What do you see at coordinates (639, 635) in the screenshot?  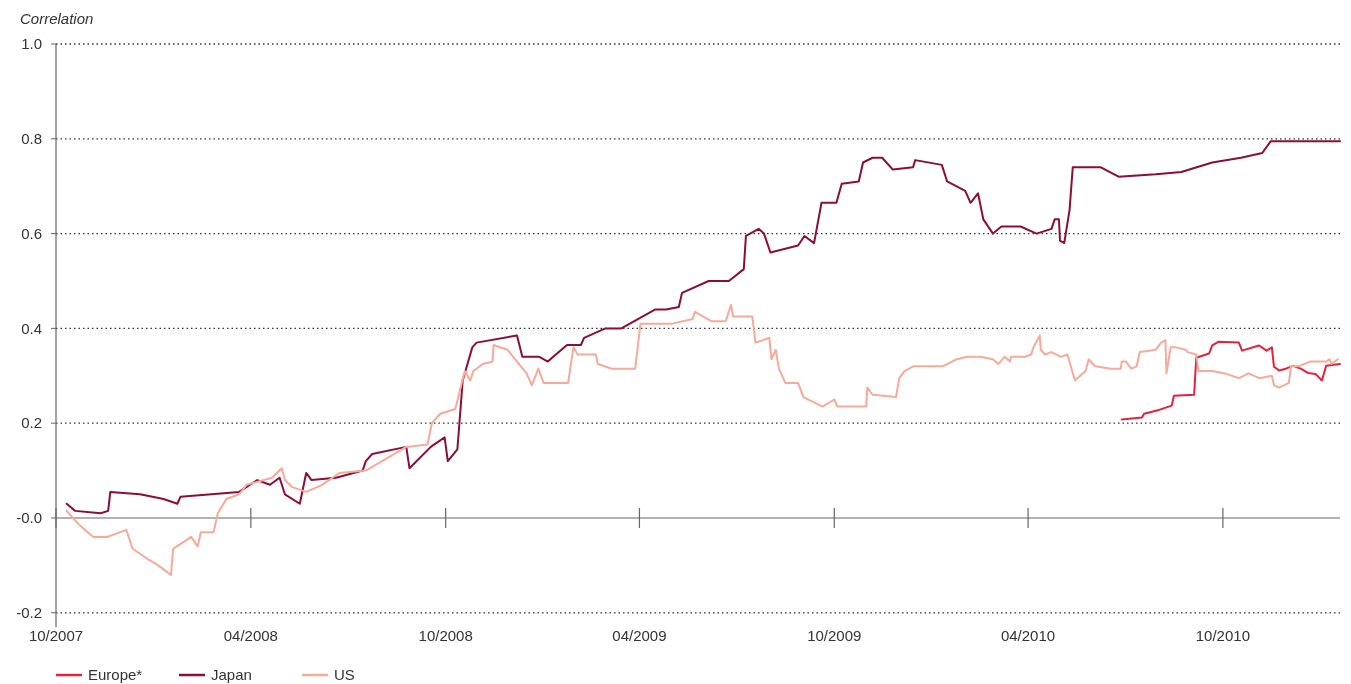 I see `x-tick-label: 04/2009` at bounding box center [639, 635].